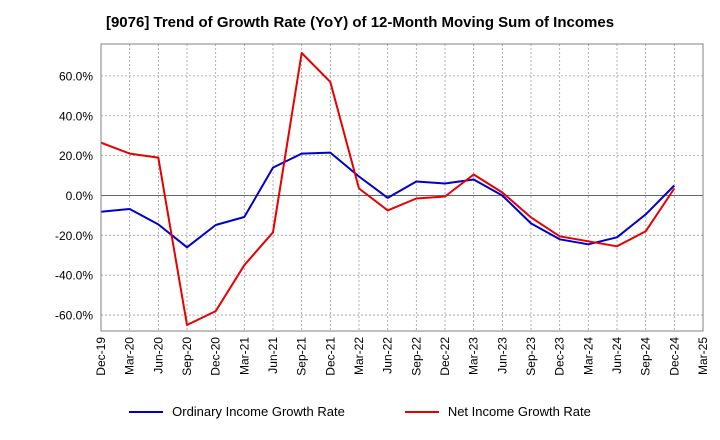  I want to click on y-tick-label: 0.0%, so click(80, 196).